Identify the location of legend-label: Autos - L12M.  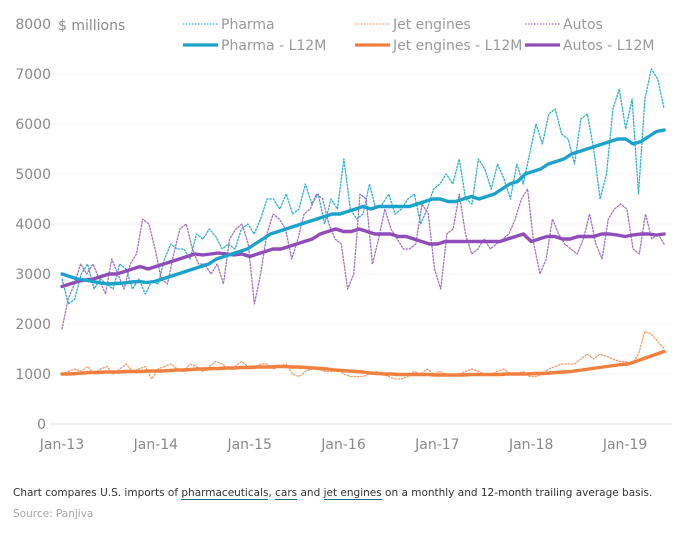
(608, 46).